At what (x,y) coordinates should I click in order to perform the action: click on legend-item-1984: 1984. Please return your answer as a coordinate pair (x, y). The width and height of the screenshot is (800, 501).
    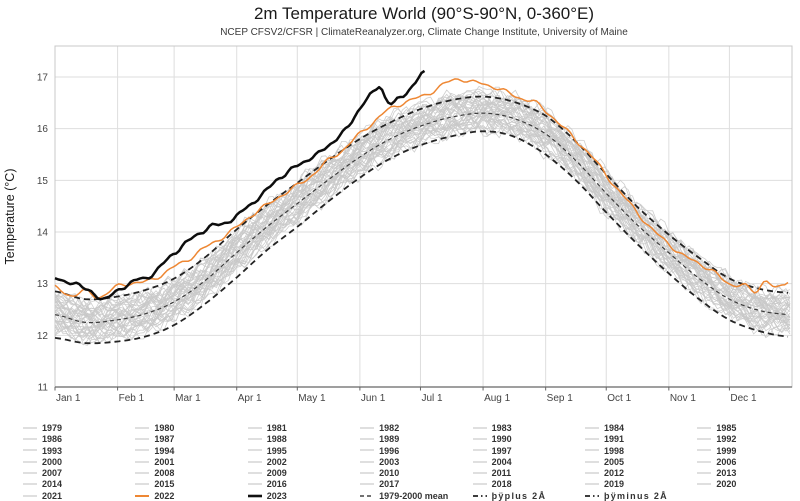
    Looking at the image, I should click on (640, 428).